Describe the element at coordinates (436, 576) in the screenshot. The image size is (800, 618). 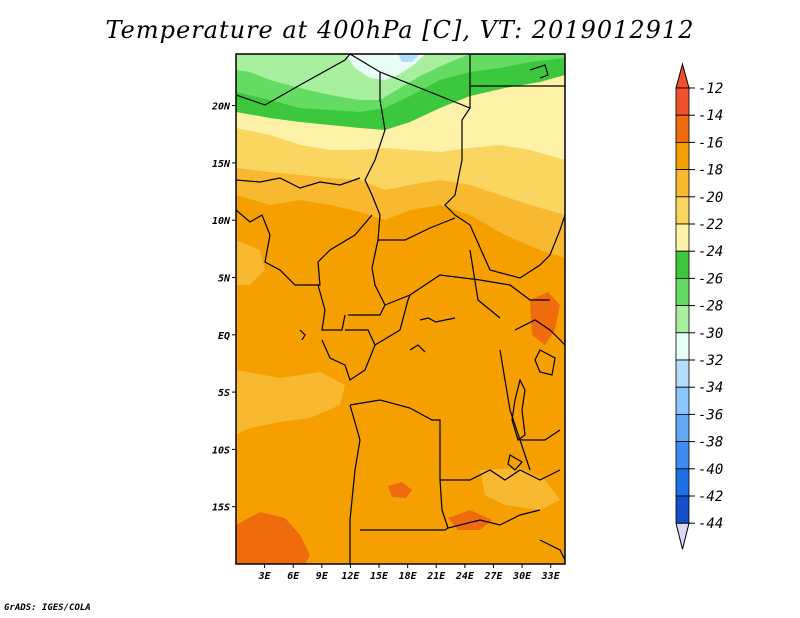
I see `lon-tick-label: 21E` at that location.